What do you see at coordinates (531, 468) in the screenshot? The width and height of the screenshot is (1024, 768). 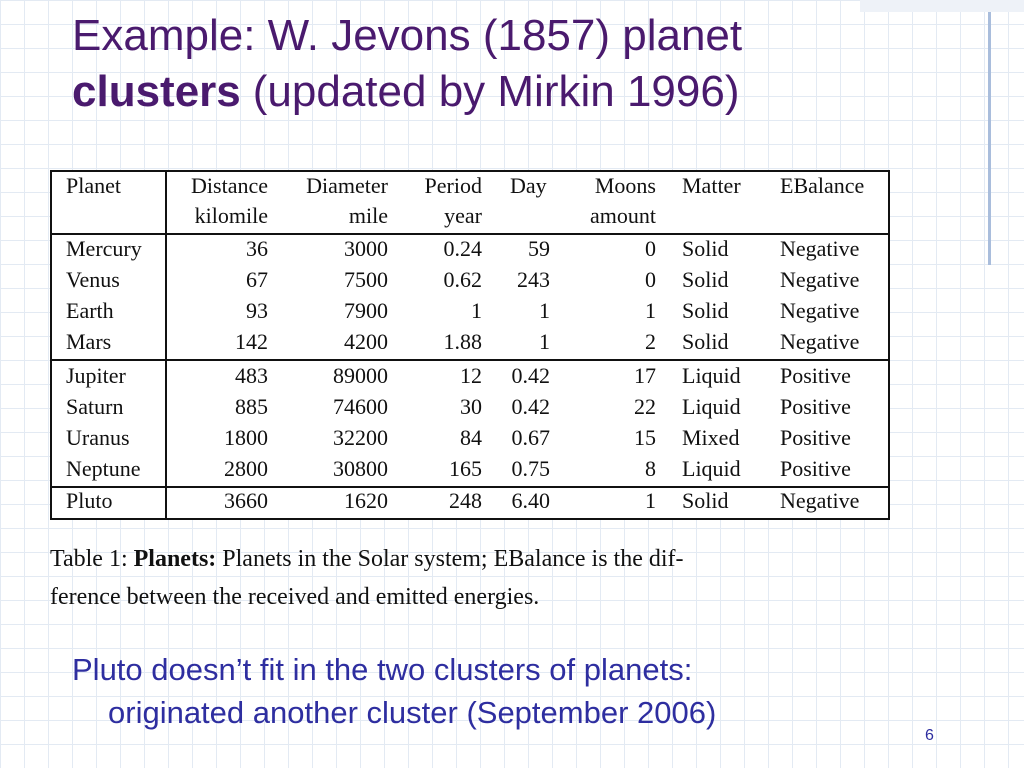 I see `table-cell: 0.75` at bounding box center [531, 468].